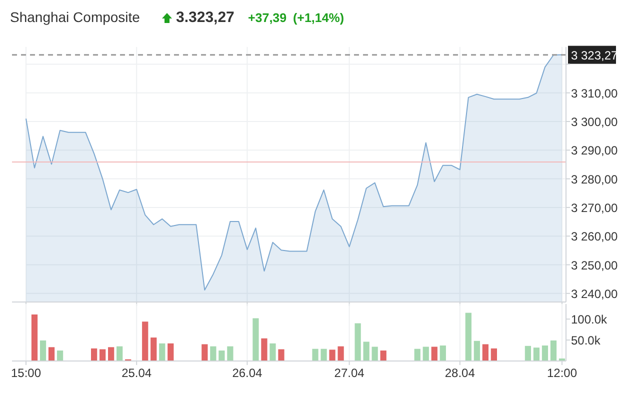 The image size is (632, 402). I want to click on text: (+1,14%), so click(318, 18).